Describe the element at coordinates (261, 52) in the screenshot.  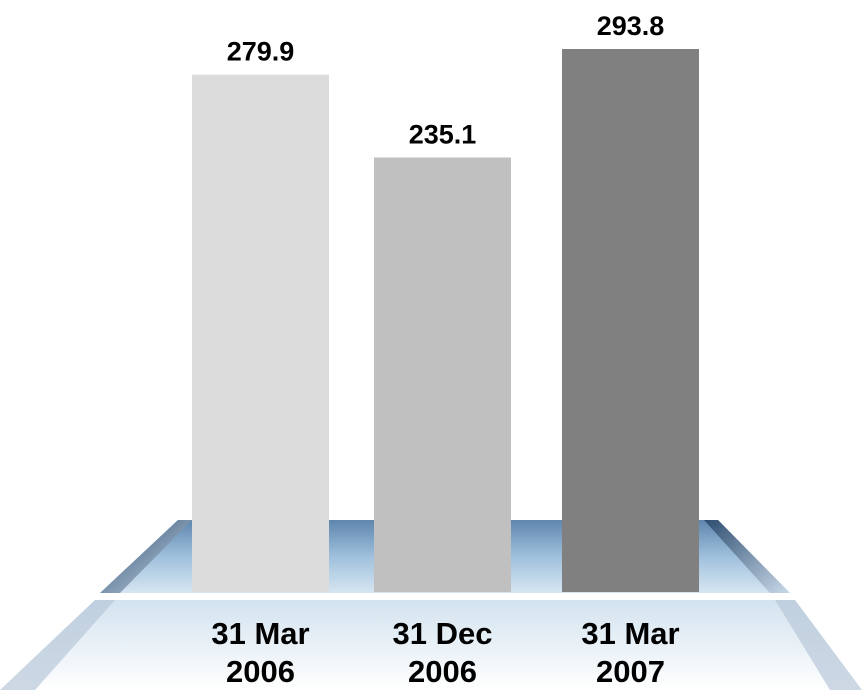
I see `value-label: 279.9` at that location.